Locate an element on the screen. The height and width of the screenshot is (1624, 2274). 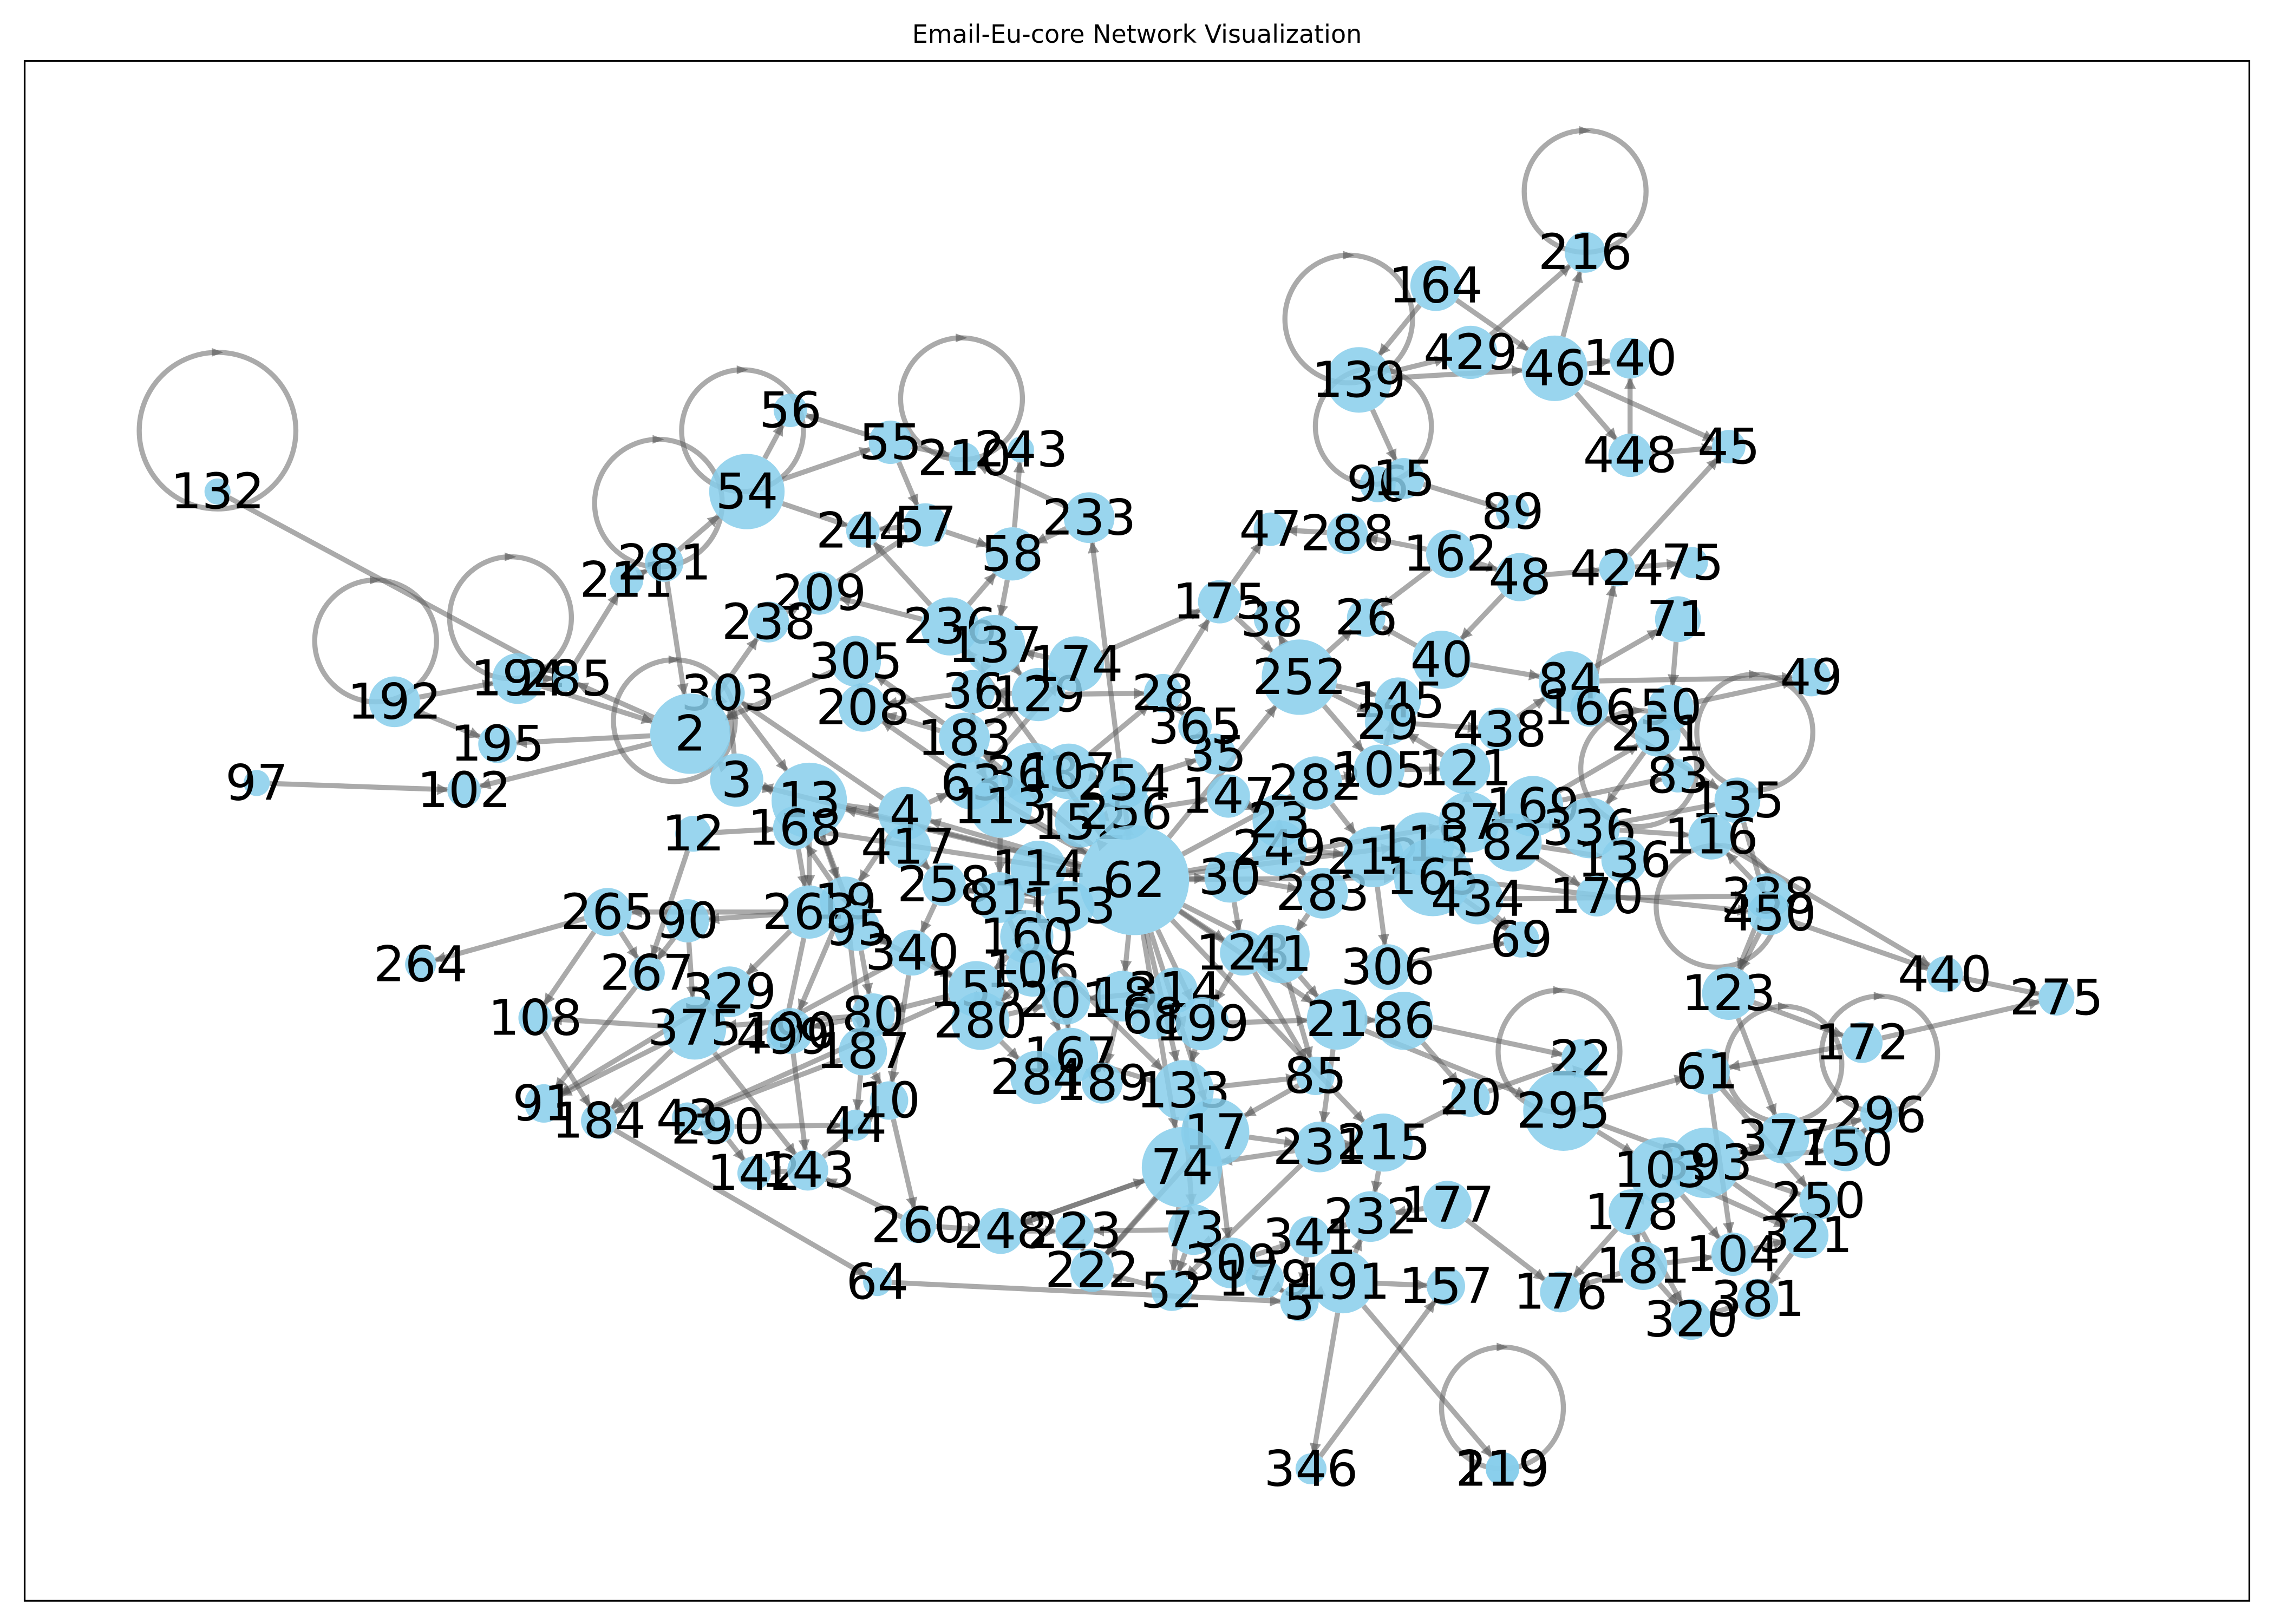
node-336: 336 is located at coordinates (1590, 828).